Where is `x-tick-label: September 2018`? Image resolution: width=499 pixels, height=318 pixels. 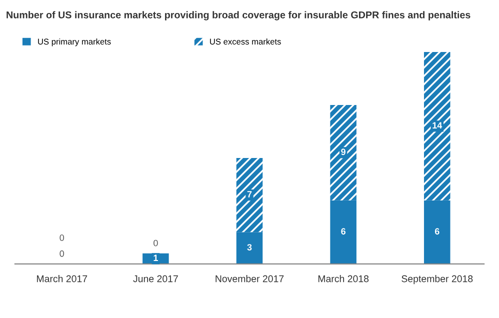 x-tick-label: September 2018 is located at coordinates (437, 279).